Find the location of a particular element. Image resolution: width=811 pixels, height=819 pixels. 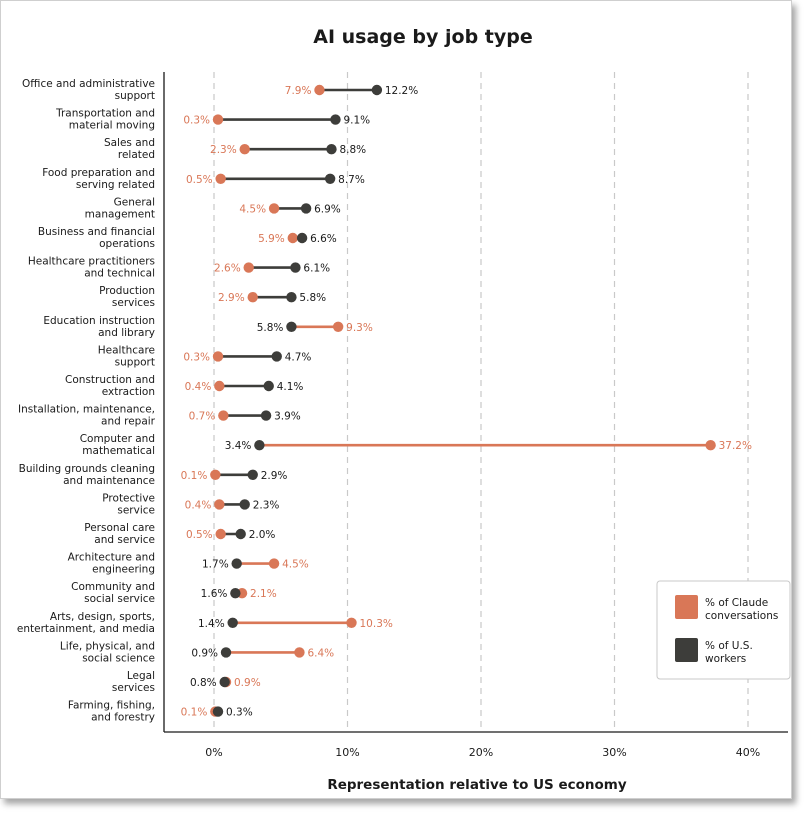

category-label-line: and maintenance is located at coordinates (109, 481).